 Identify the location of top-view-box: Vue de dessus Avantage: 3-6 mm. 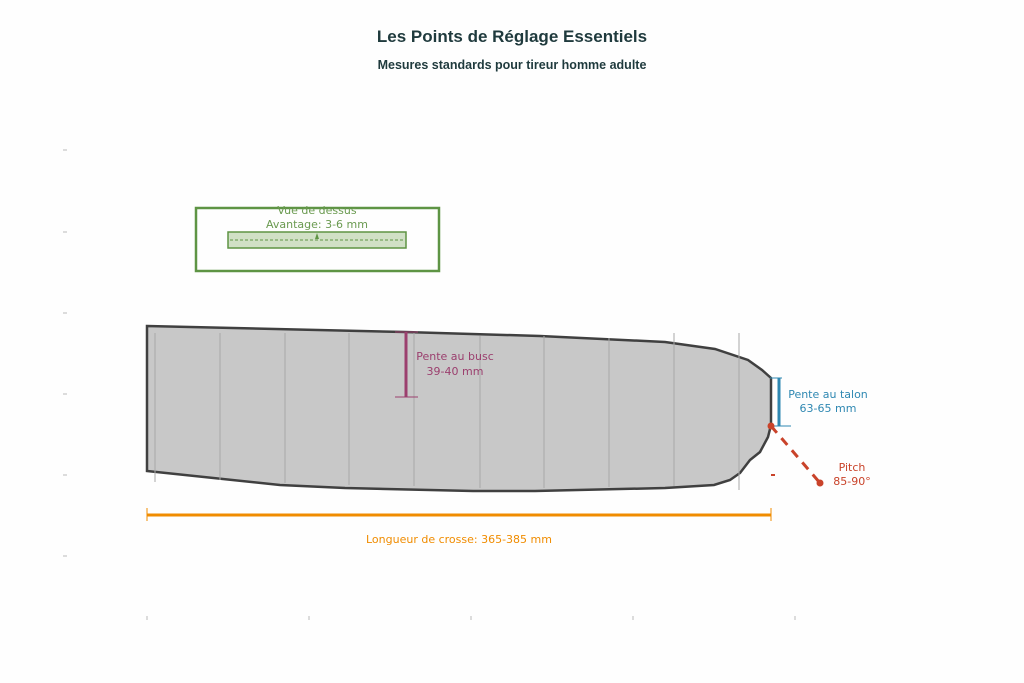
(317, 238).